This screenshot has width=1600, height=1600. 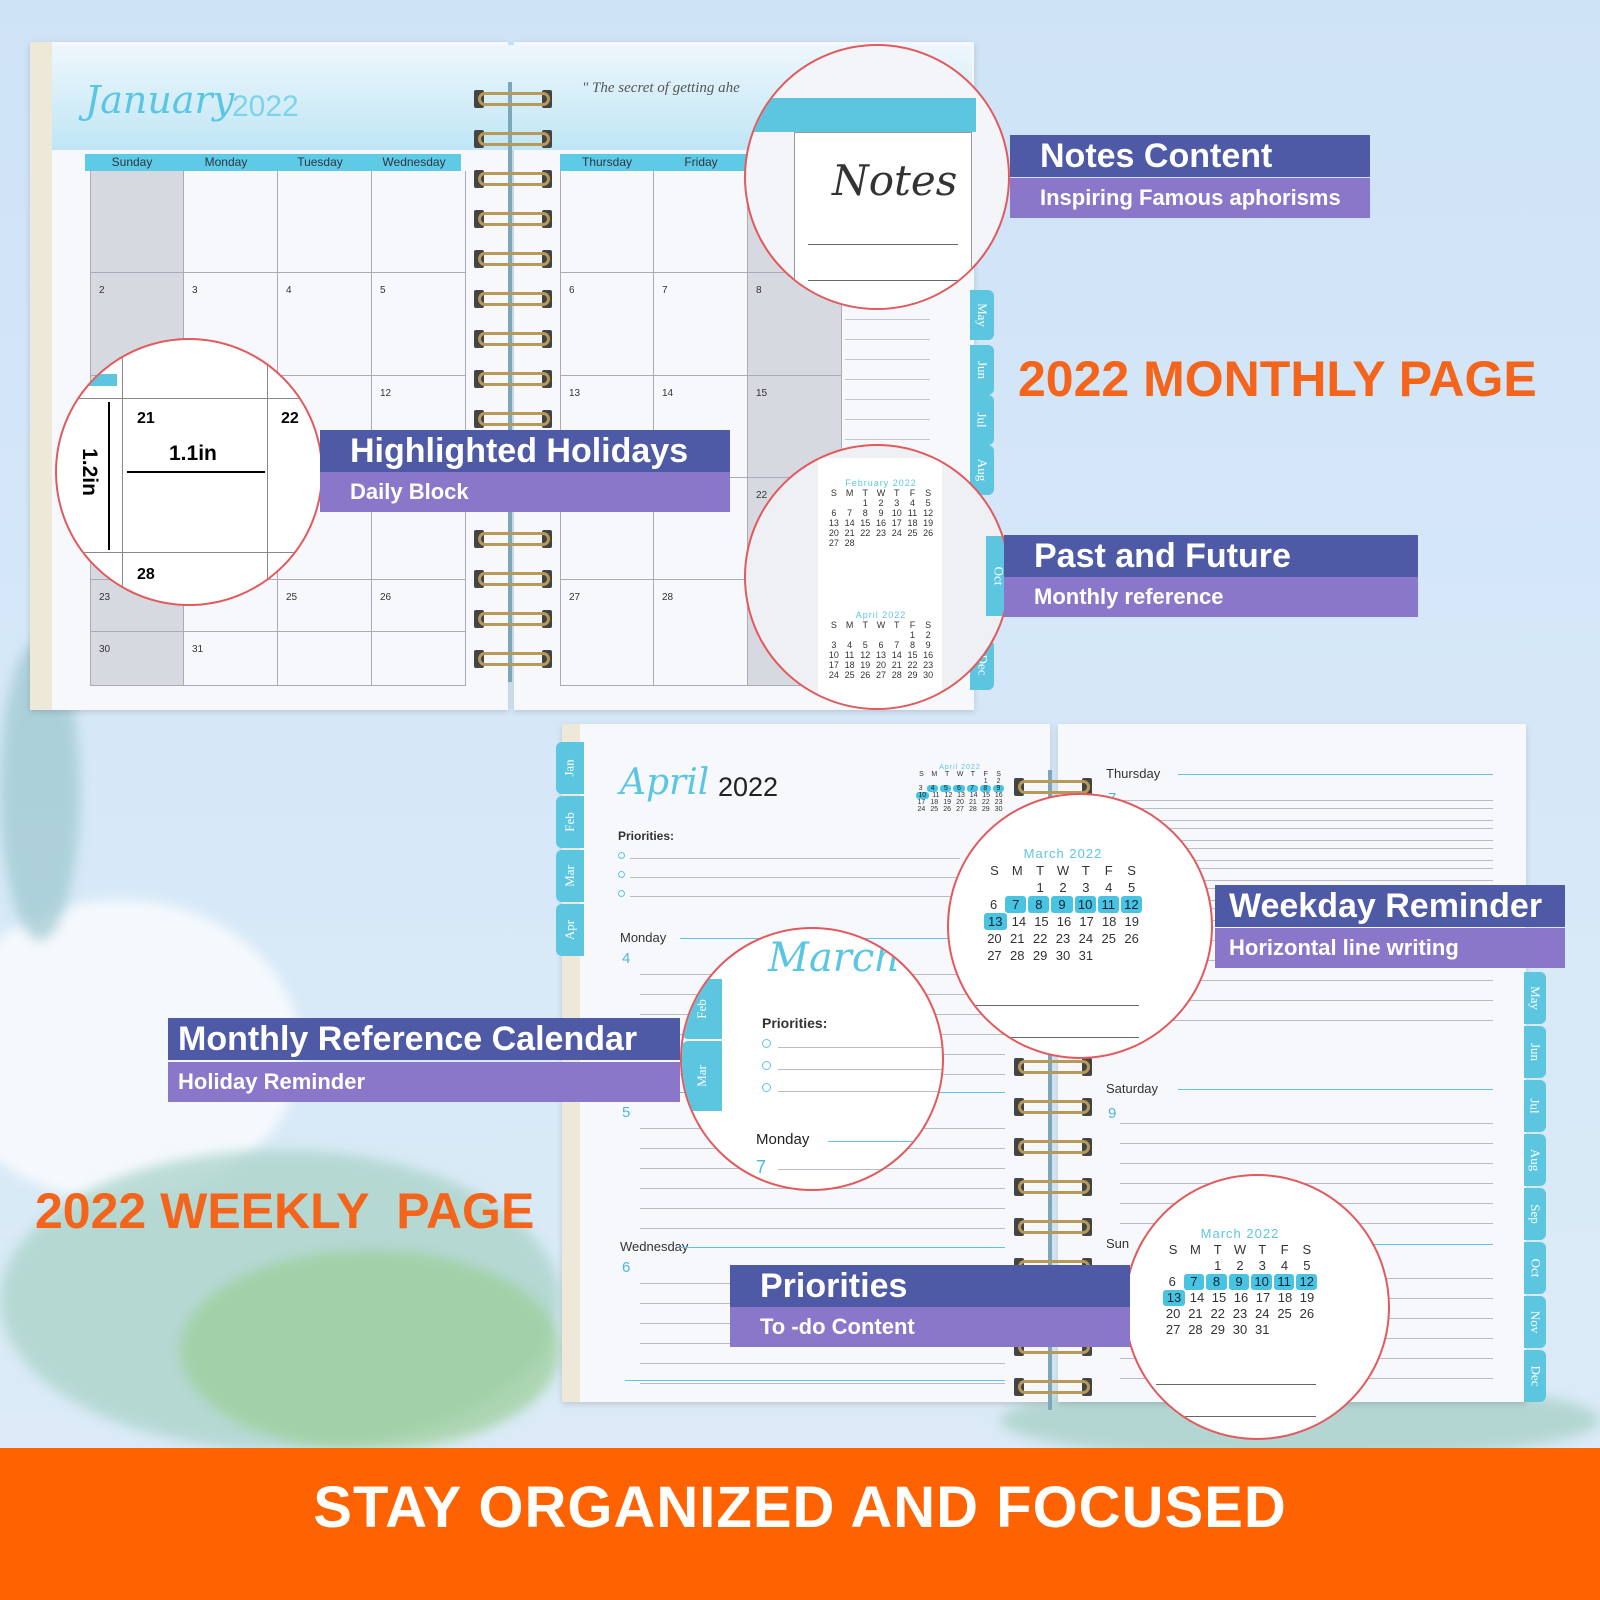 What do you see at coordinates (761, 1167) in the screenshot?
I see `zoom-monday-num: 7` at bounding box center [761, 1167].